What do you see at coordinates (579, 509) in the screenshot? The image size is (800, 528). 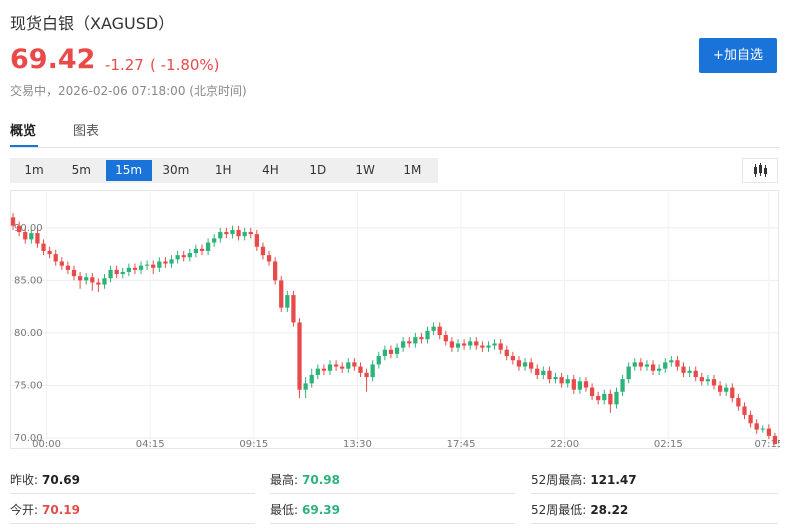 I see `stat: 52周最低: 28.22` at bounding box center [579, 509].